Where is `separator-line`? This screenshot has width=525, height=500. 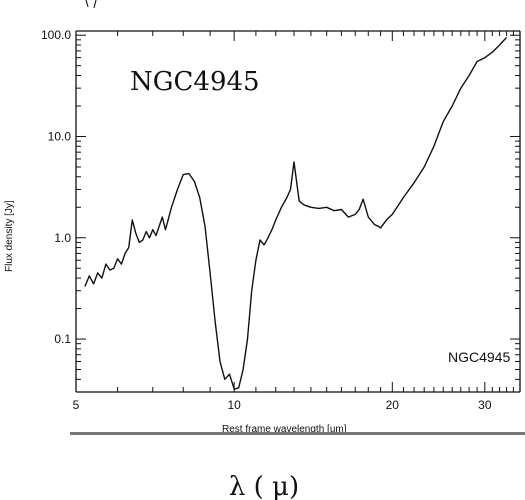 separator-line is located at coordinates (297, 433).